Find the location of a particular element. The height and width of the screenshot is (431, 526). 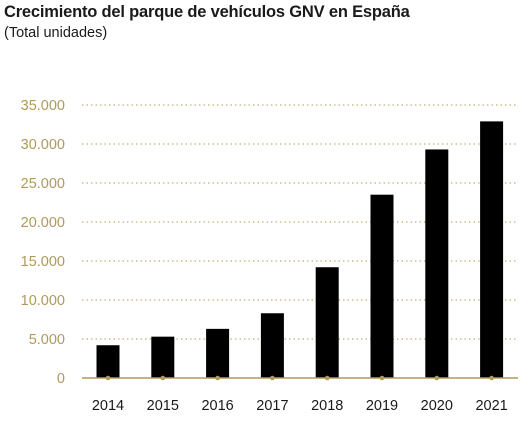

y-tick-label: 10.000 is located at coordinates (43, 301).